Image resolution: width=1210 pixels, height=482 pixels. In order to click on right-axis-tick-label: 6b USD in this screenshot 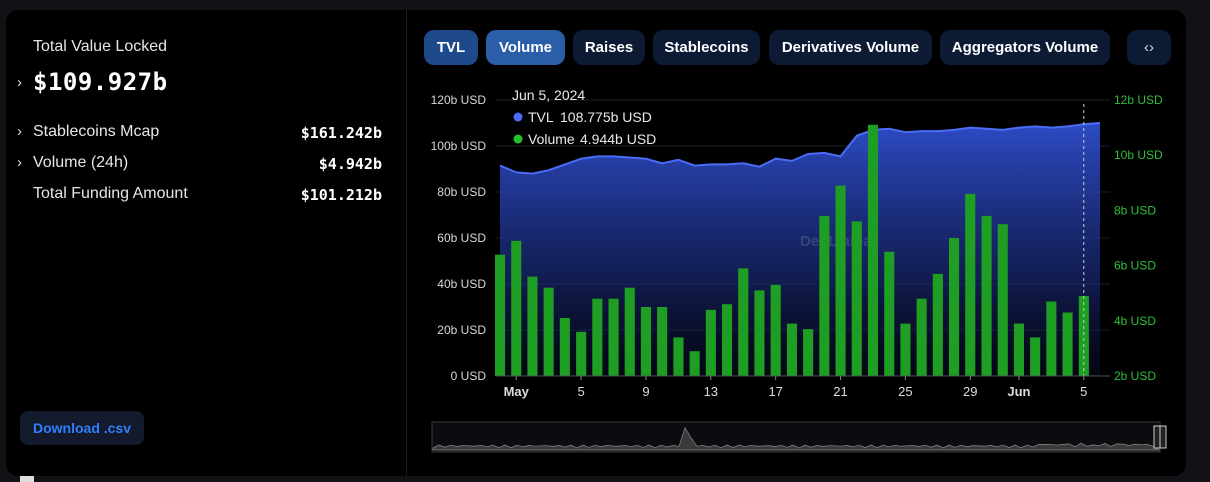, I will do `click(1135, 266)`.